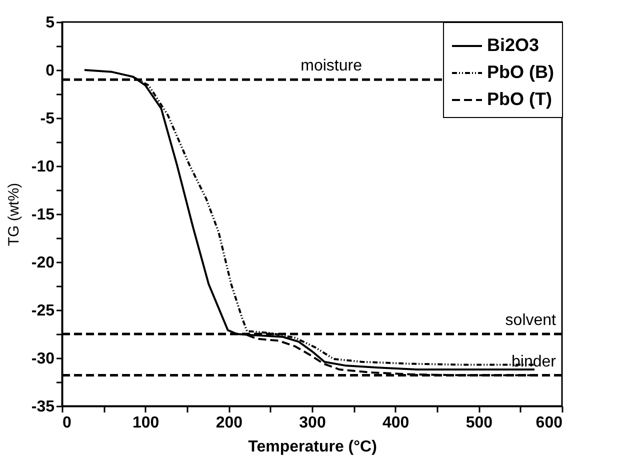 Image resolution: width=621 pixels, height=466 pixels. I want to click on y-tick-label: -15, so click(43, 215).